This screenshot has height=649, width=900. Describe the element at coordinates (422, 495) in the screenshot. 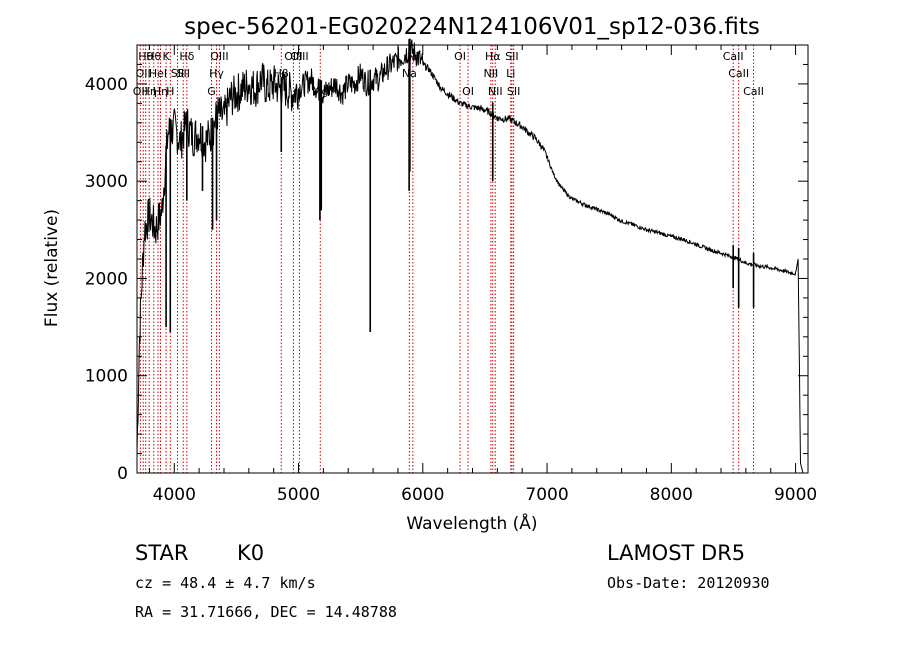

I see `x-tick-label: 6000` at that location.